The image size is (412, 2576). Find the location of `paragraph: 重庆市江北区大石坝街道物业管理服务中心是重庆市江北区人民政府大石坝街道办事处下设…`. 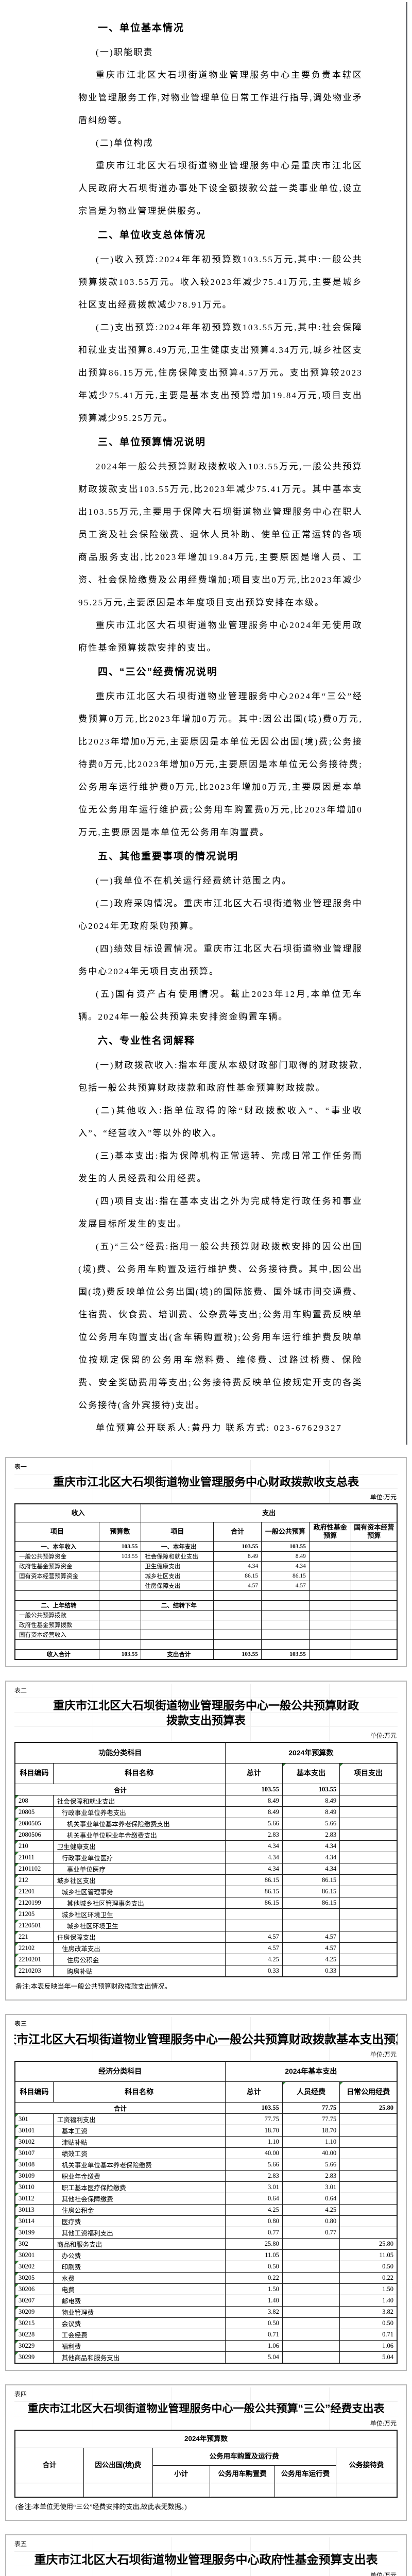

paragraph: 重庆市江北区大石坝街道物业管理服务中心是重庆市江北区人民政府大石坝街道办事处下设… is located at coordinates (220, 188).